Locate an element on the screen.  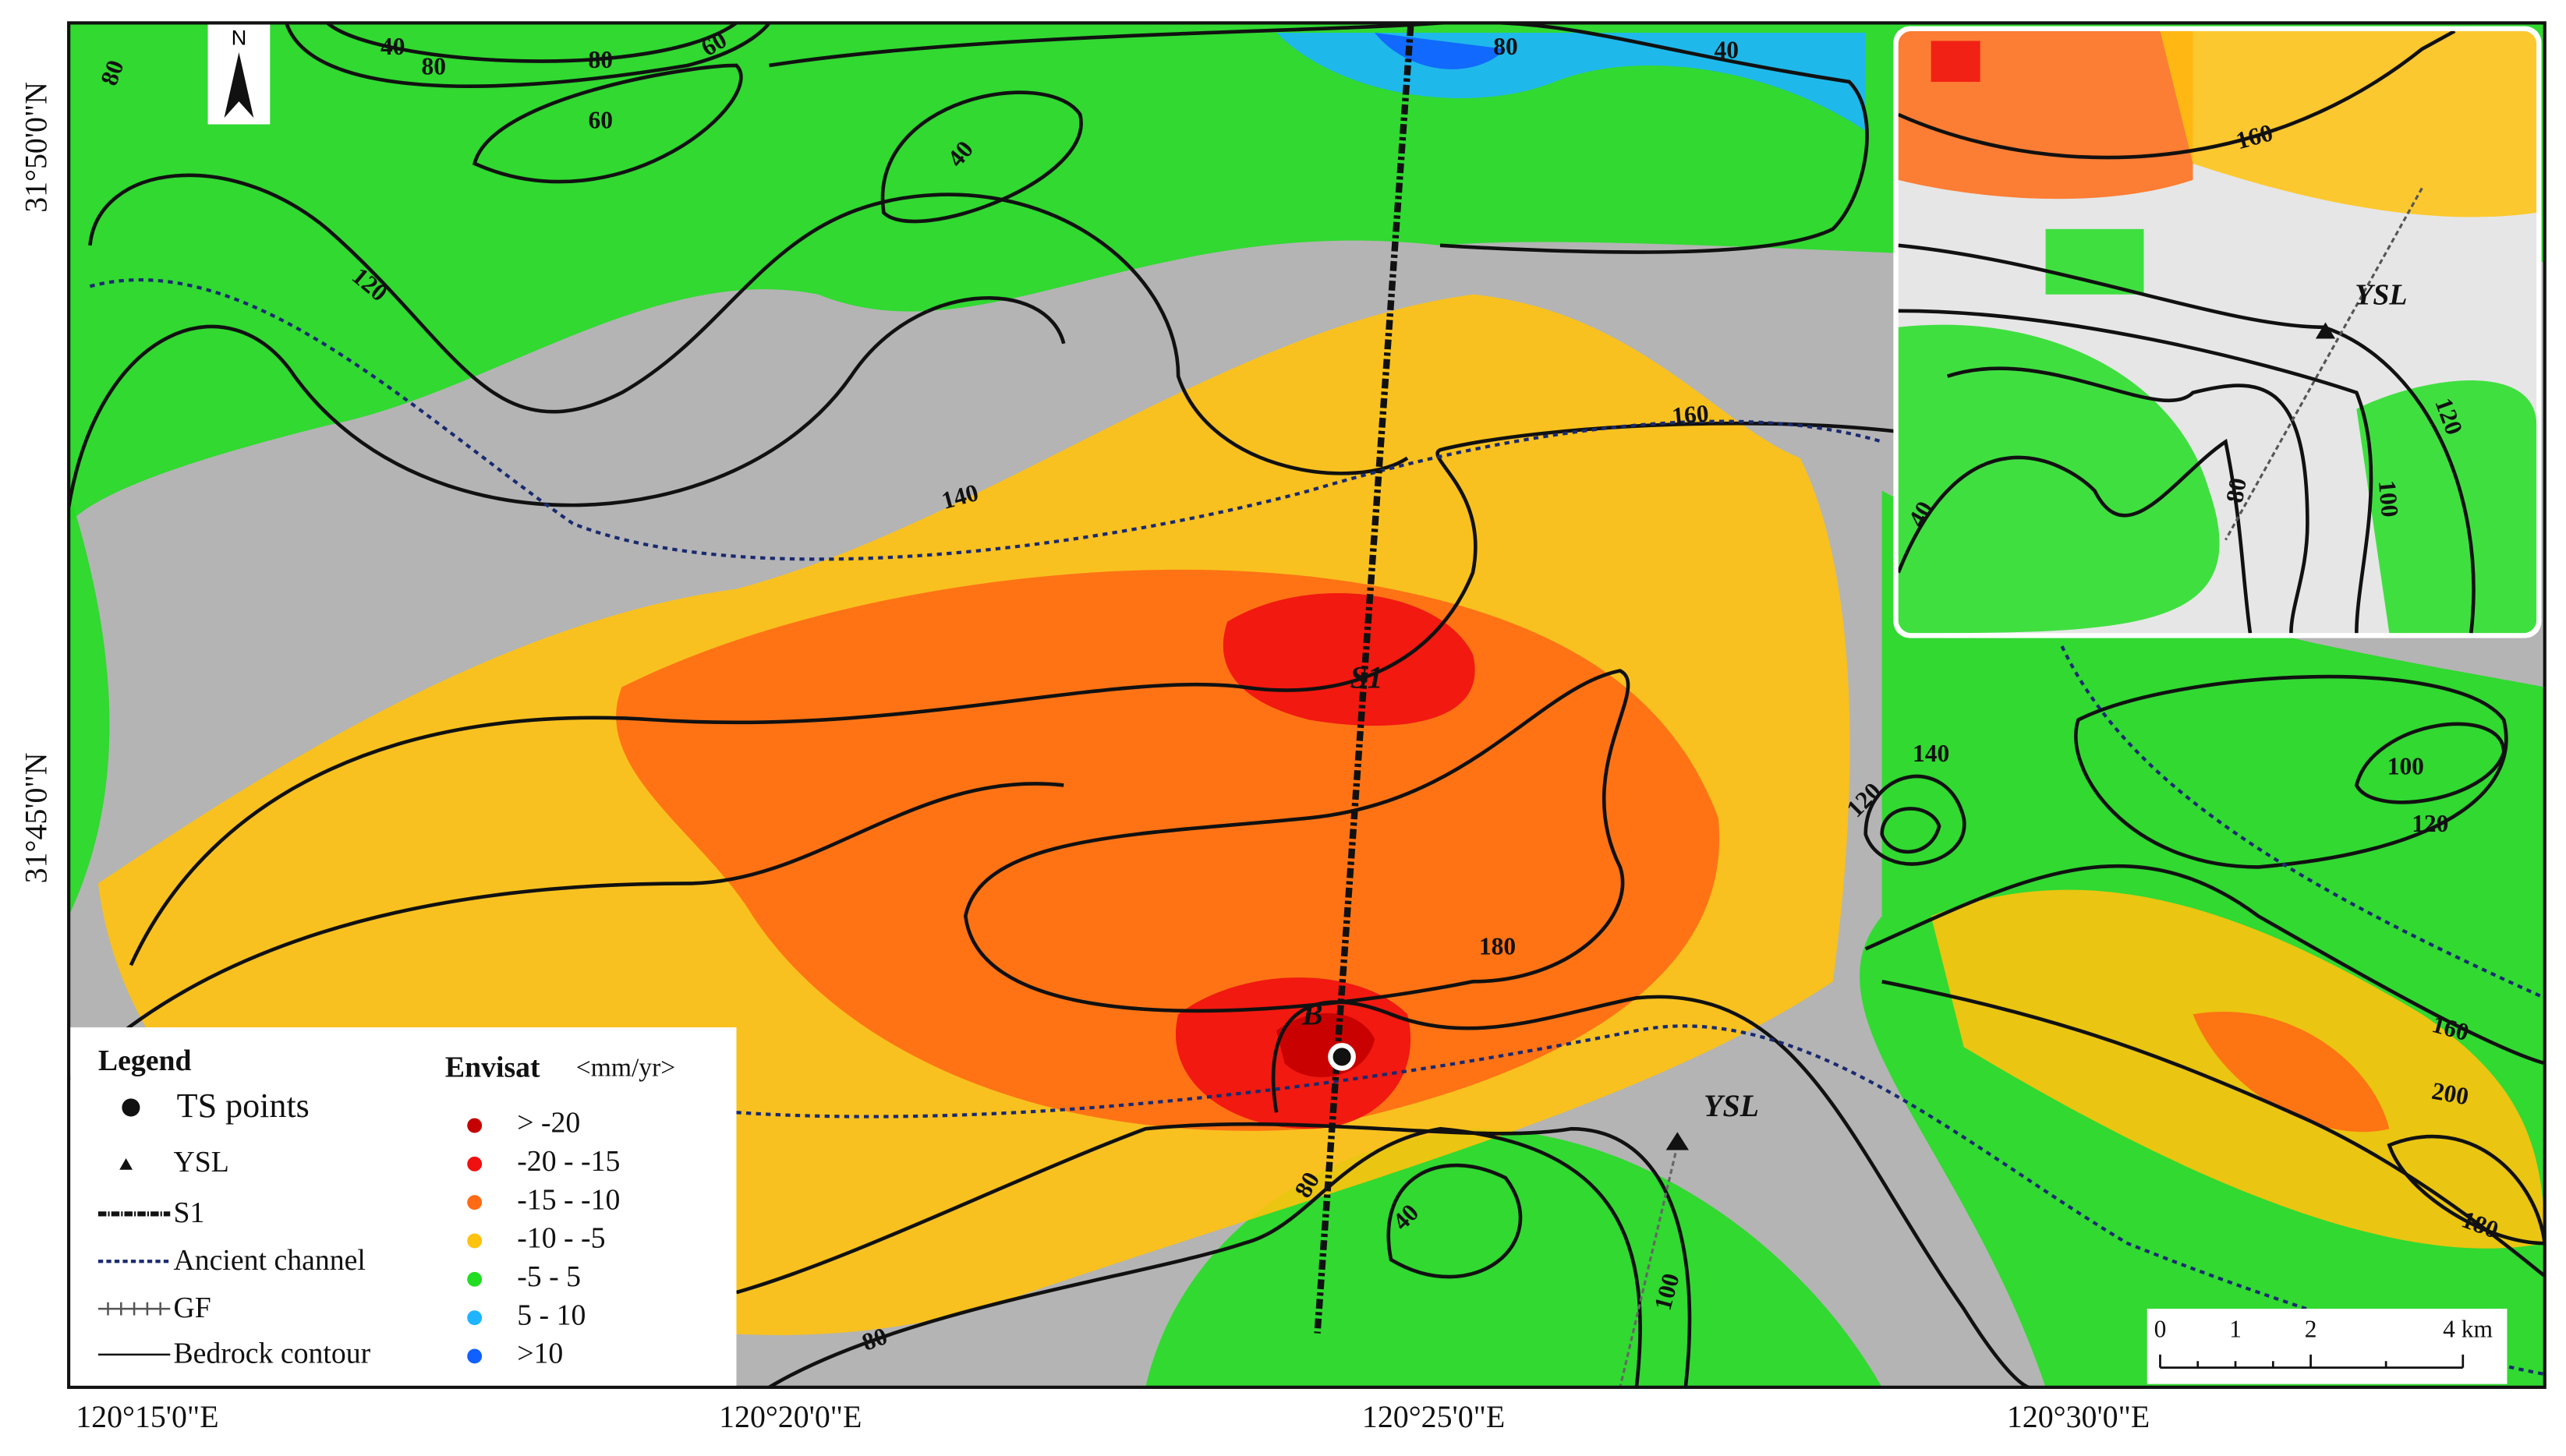
envisat-class: > -20 is located at coordinates (548, 1123).